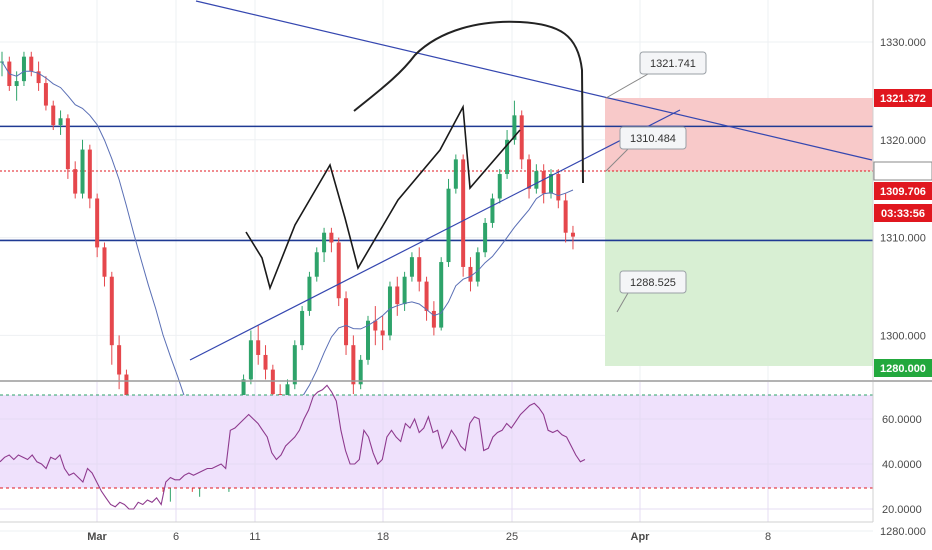  Describe the element at coordinates (468, 102) in the screenshot. I see `drawn-arc` at that location.